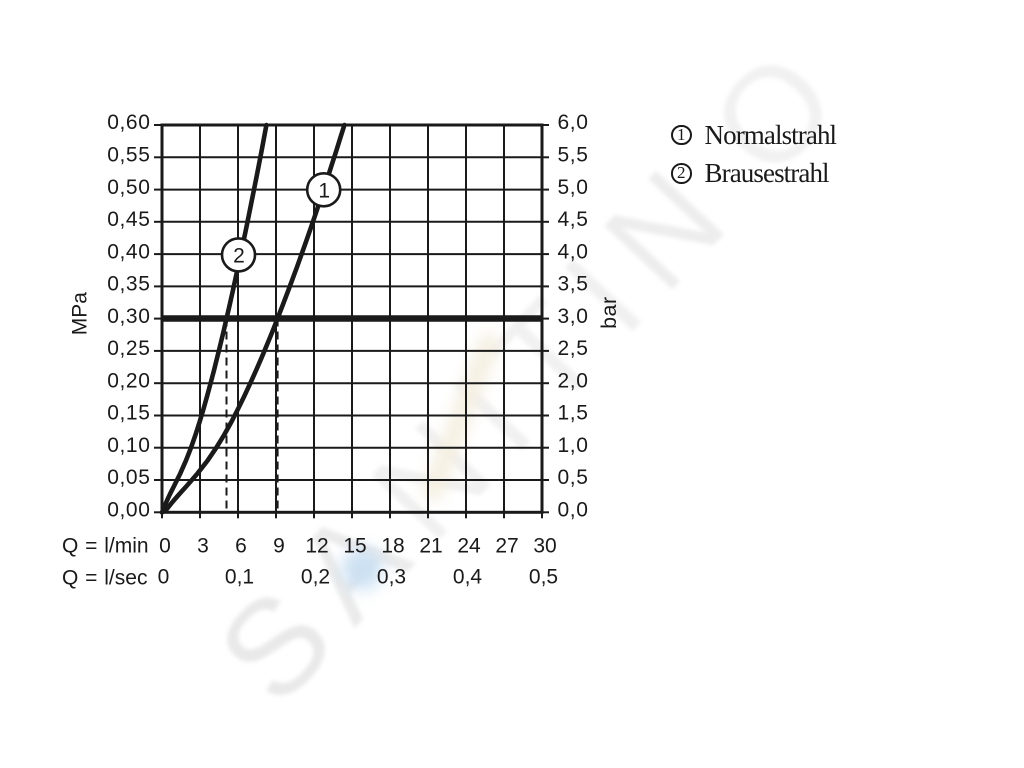 This screenshot has height=768, width=1024. Describe the element at coordinates (241, 546) in the screenshot. I see `svg-text: 6` at that location.